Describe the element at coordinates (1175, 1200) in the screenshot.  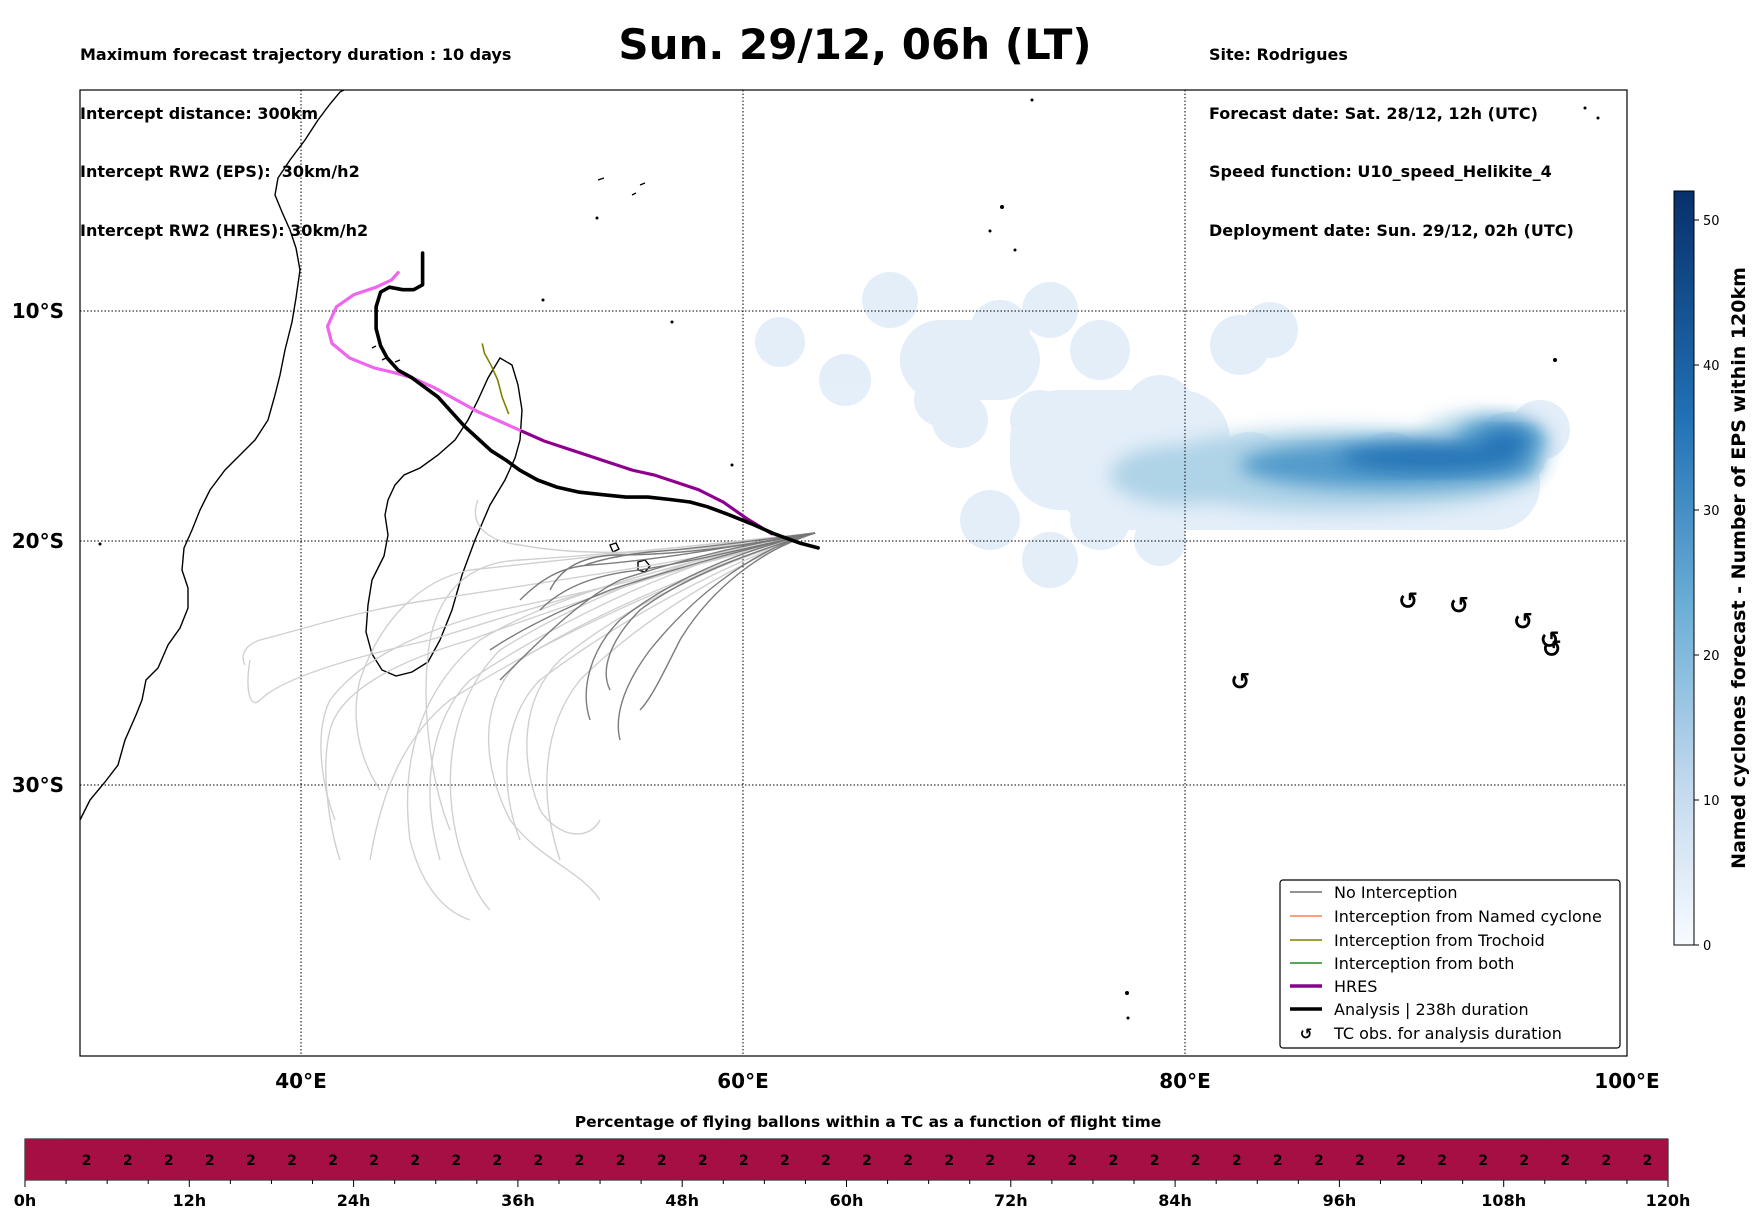
I see `time-label: 84h` at that location.